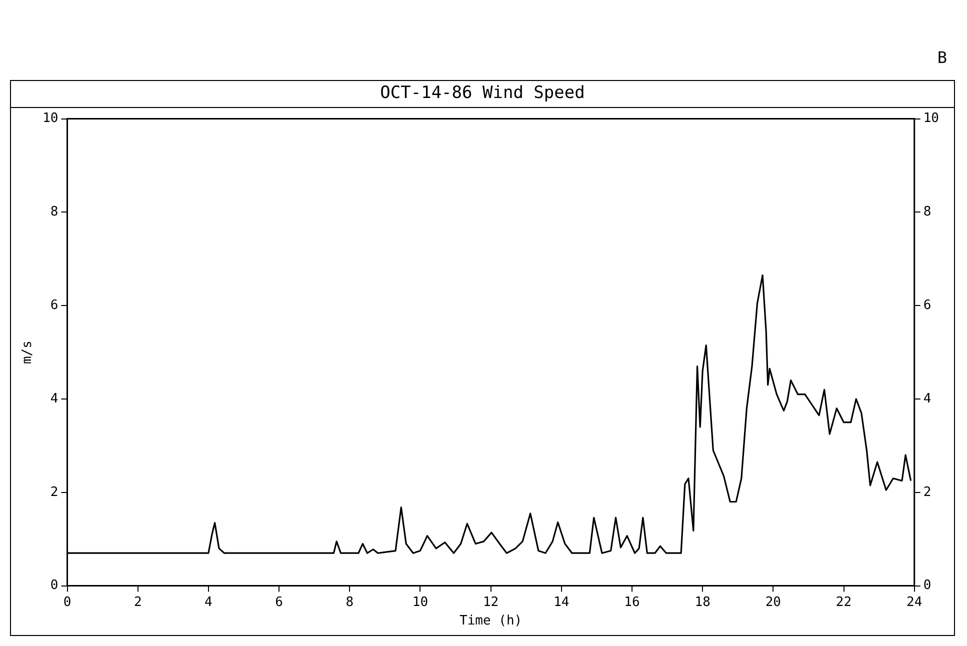 The image size is (967, 646). What do you see at coordinates (138, 602) in the screenshot?
I see `x-tick-label: 2` at bounding box center [138, 602].